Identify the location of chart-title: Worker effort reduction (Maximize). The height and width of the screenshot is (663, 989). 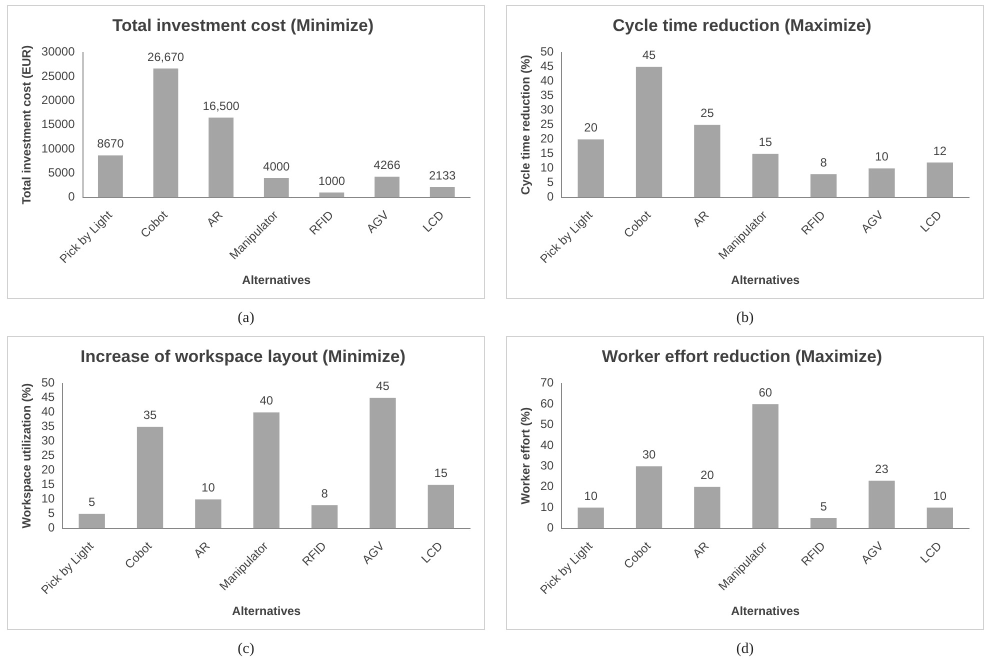
(742, 356).